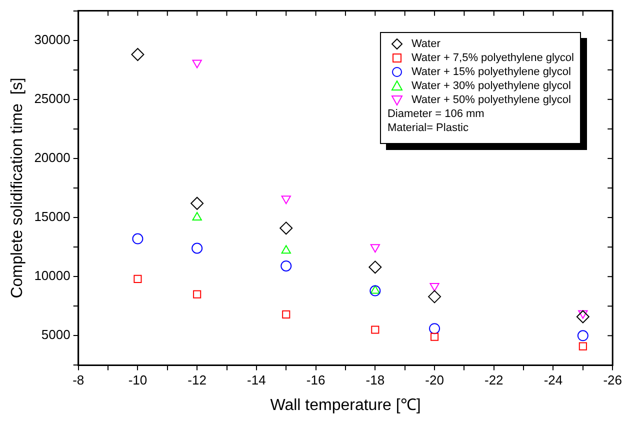  I want to click on legend-label: Water + 50% polyethylene glycol, so click(491, 100).